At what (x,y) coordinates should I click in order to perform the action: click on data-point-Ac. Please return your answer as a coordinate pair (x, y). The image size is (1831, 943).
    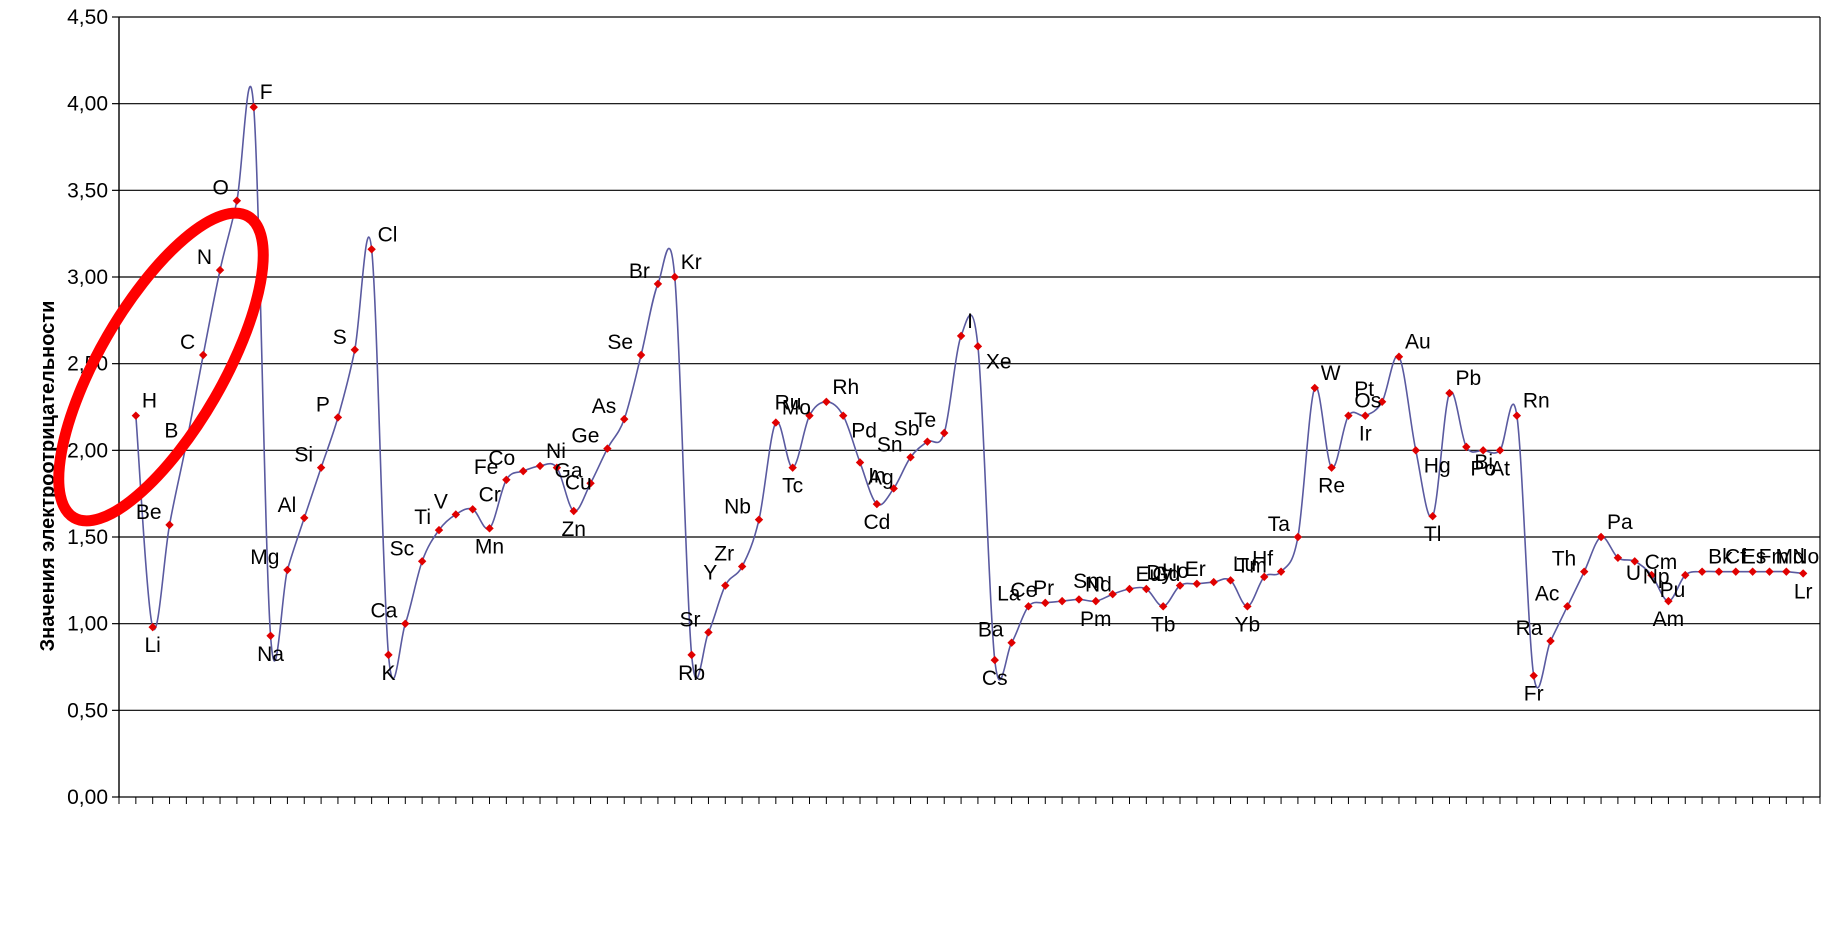
    Looking at the image, I should click on (1567, 606).